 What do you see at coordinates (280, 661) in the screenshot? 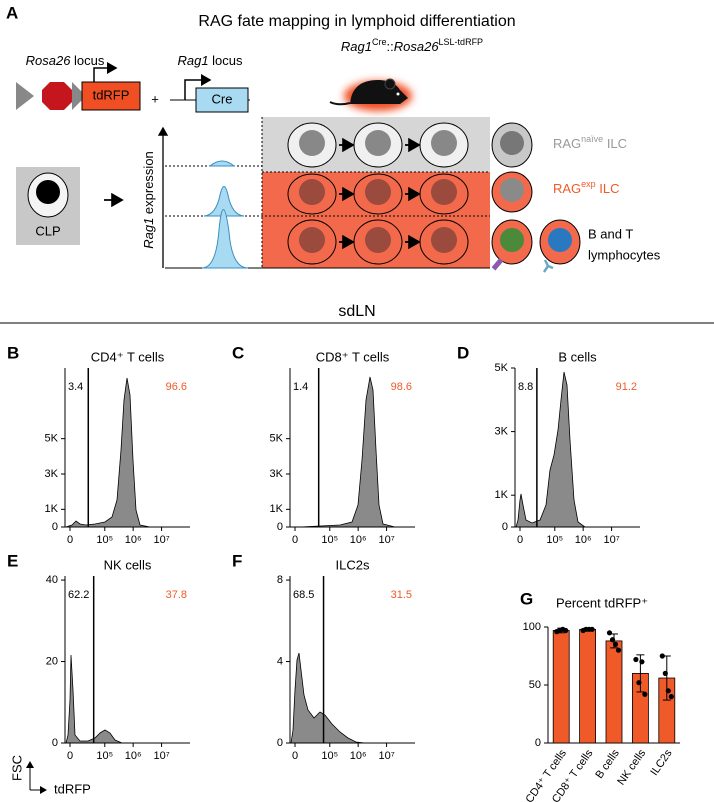
I see `y-tick-label: 4` at bounding box center [280, 661].